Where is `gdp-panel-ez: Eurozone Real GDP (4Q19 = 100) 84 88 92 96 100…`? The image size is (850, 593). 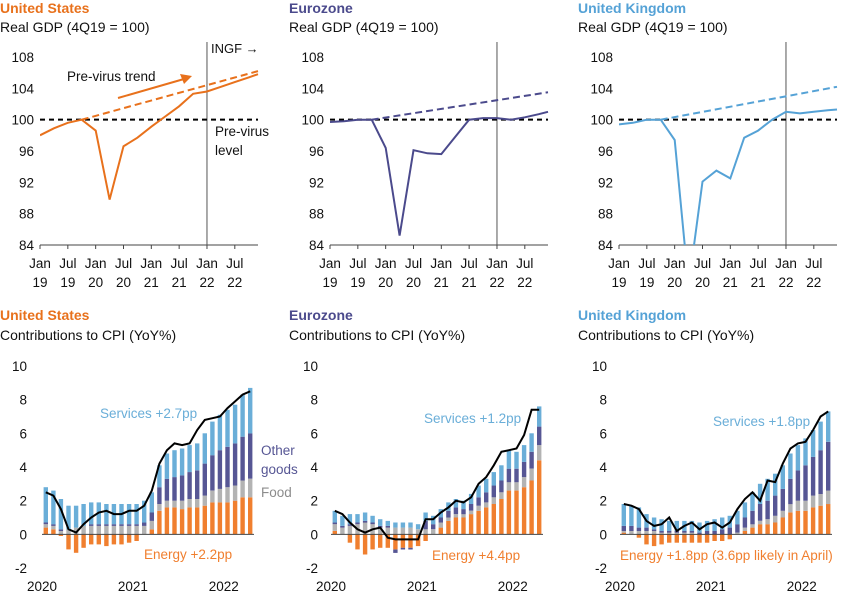 gdp-panel-ez: Eurozone Real GDP (4Q19 = 100) 84 88 92 96 100… is located at coordinates (419, 145).